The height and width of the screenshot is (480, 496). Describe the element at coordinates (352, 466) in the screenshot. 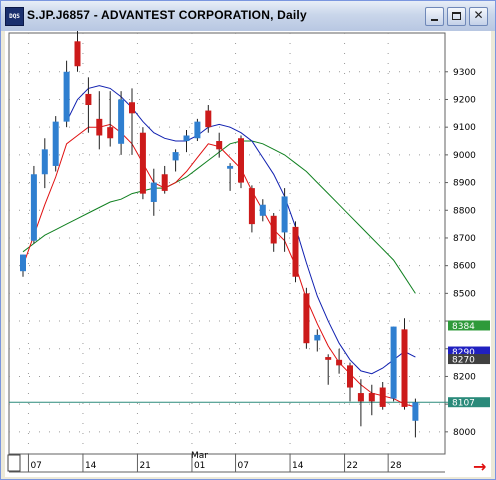

I see `x-tick-label: 22` at that location.